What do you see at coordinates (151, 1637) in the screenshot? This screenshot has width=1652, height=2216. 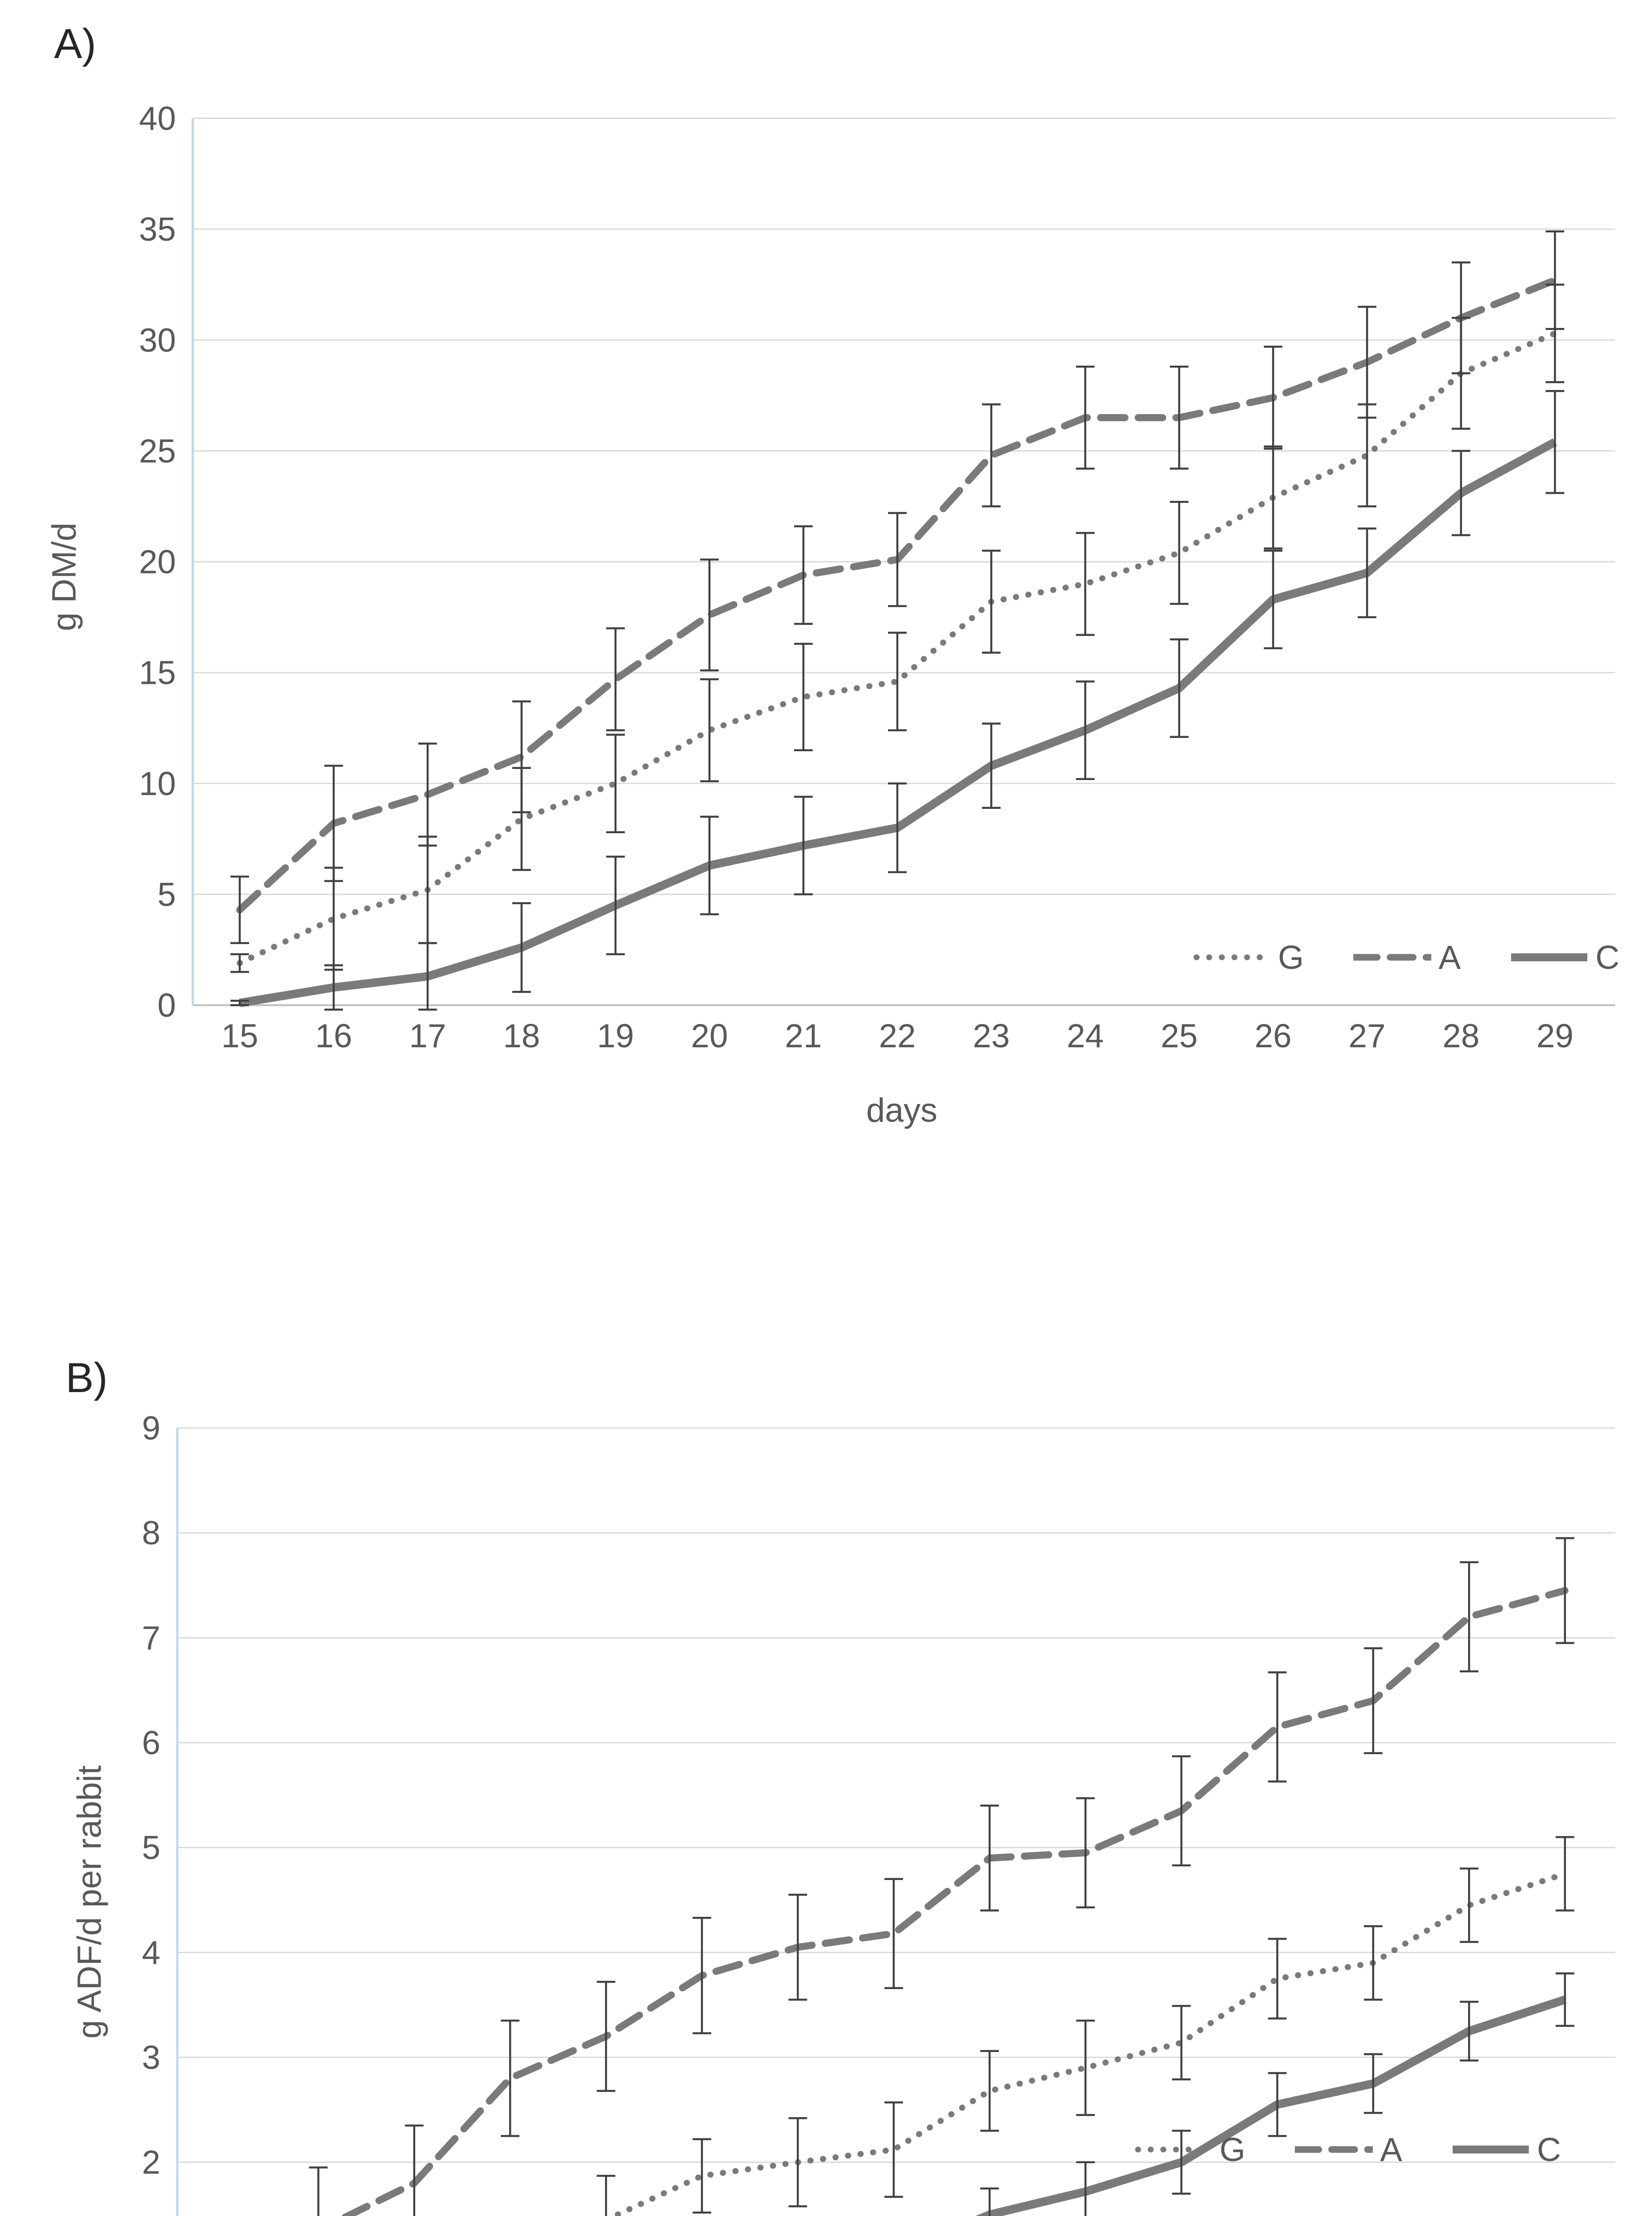 I see `y-tick-label: 7` at bounding box center [151, 1637].